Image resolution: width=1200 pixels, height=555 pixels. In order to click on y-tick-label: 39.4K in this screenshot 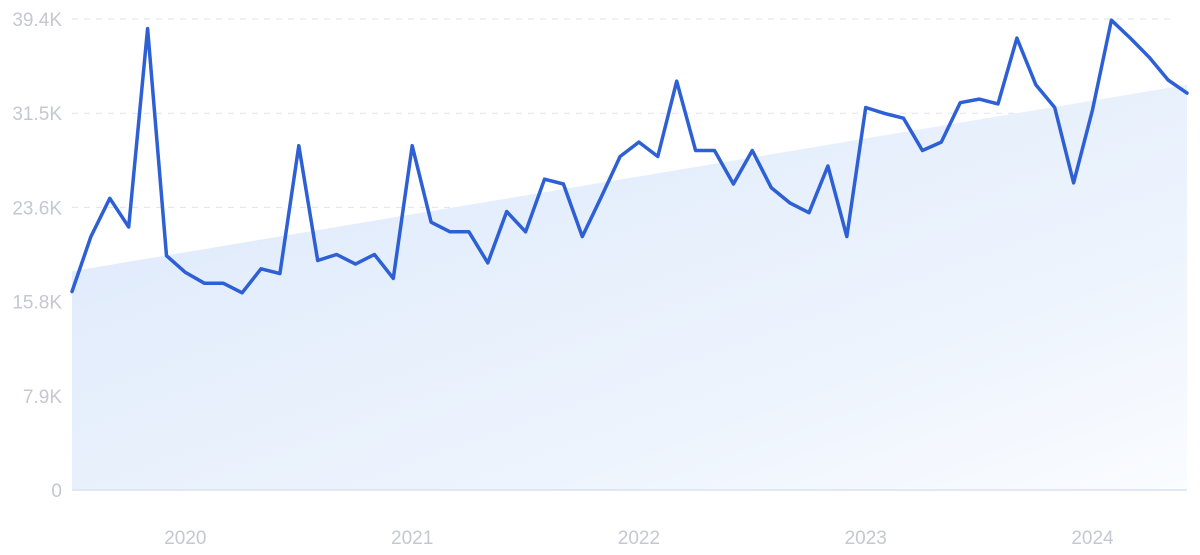, I will do `click(37, 20)`.